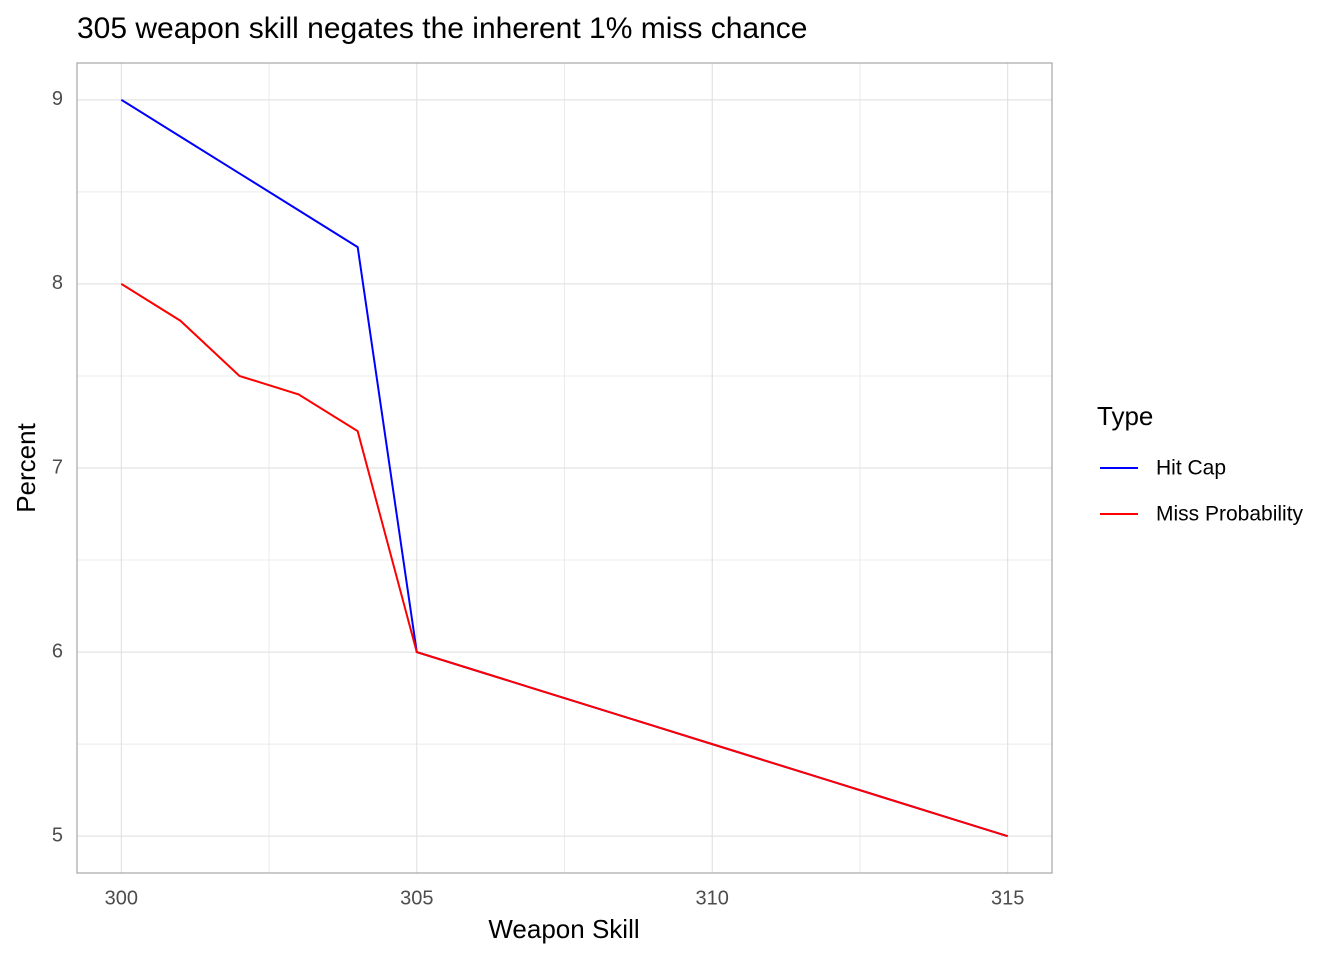  I want to click on x-axis-label: Weapon Skill, so click(563, 929).